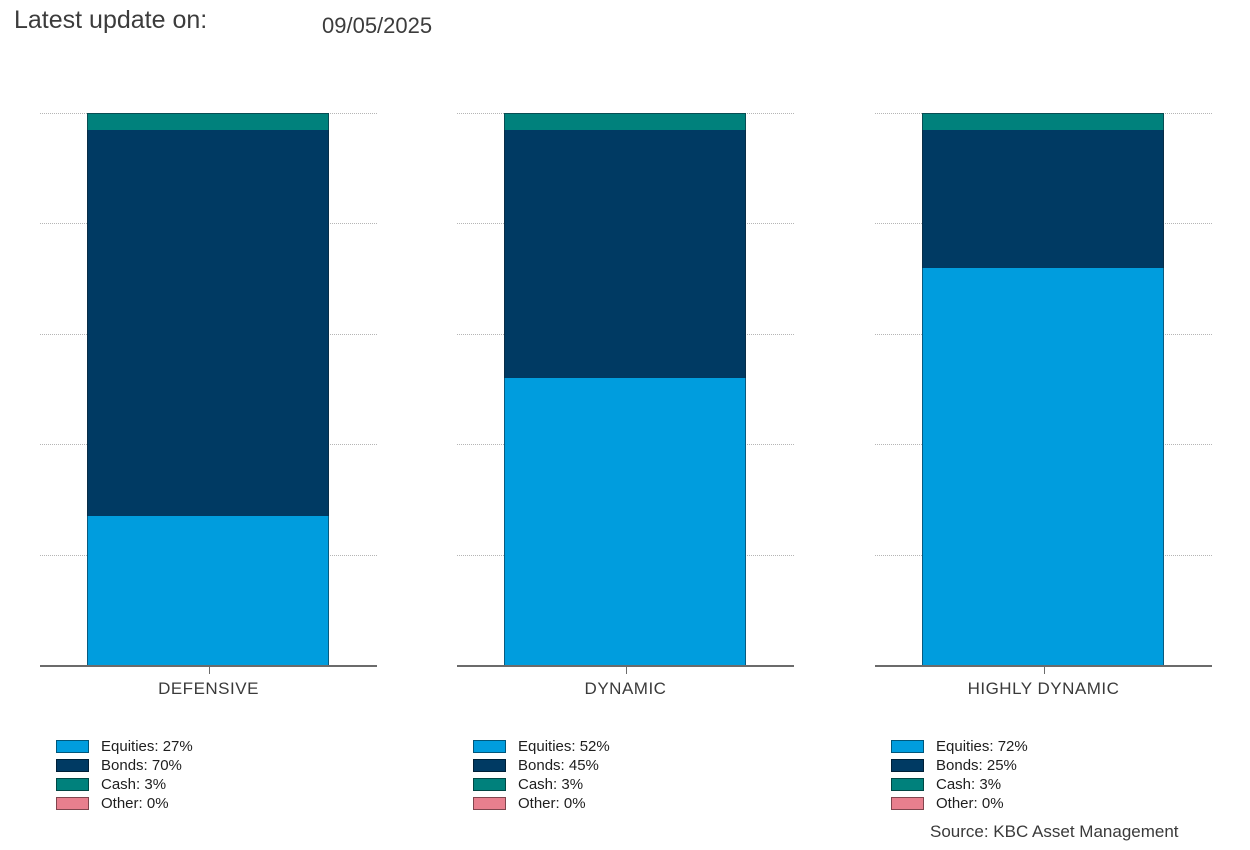 This screenshot has width=1250, height=850. What do you see at coordinates (982, 746) in the screenshot?
I see `legend-label: Equities: 72%` at bounding box center [982, 746].